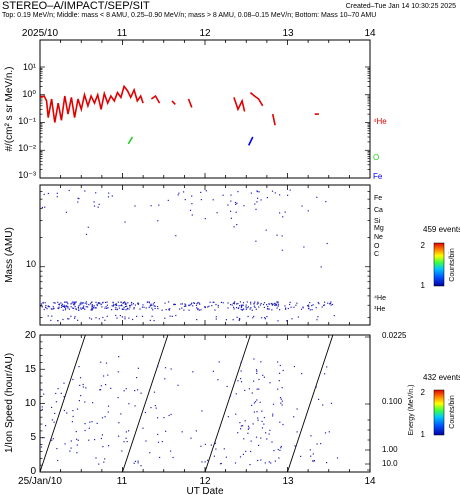 The height and width of the screenshot is (495, 460). I want to click on bottom-ytick-label: 10, so click(31, 403).